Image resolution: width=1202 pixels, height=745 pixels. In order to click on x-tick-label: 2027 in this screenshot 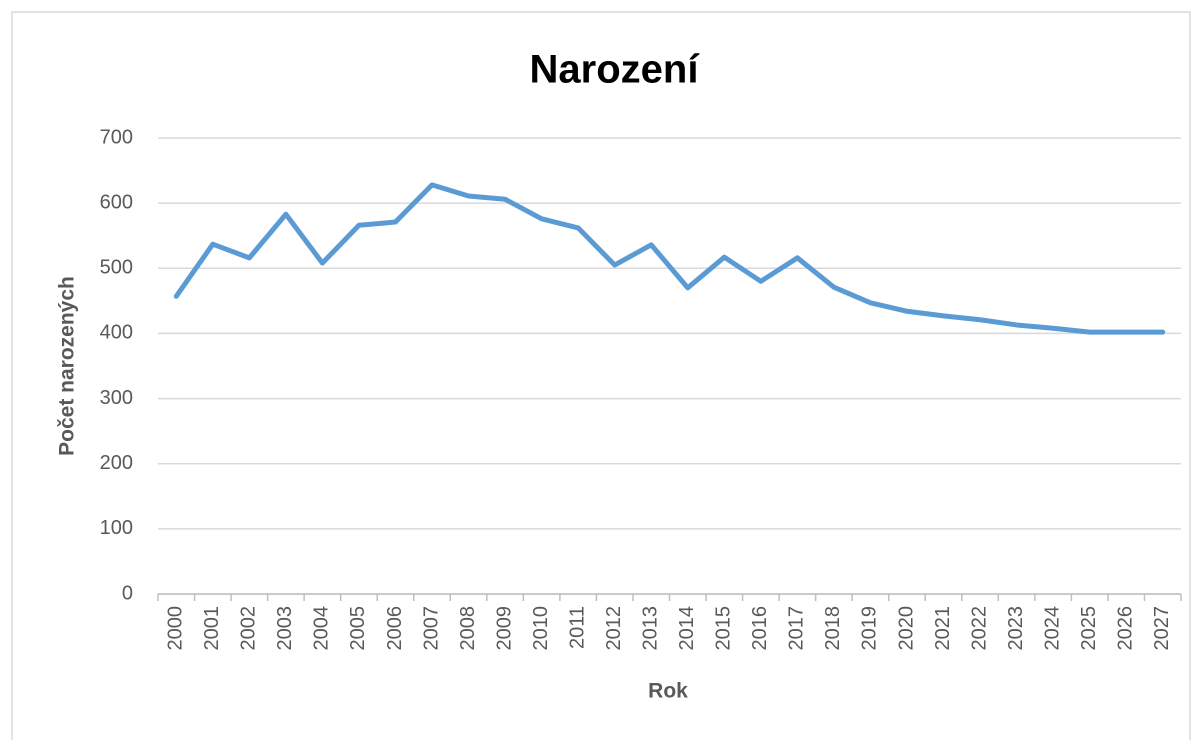, I will do `click(1162, 628)`.